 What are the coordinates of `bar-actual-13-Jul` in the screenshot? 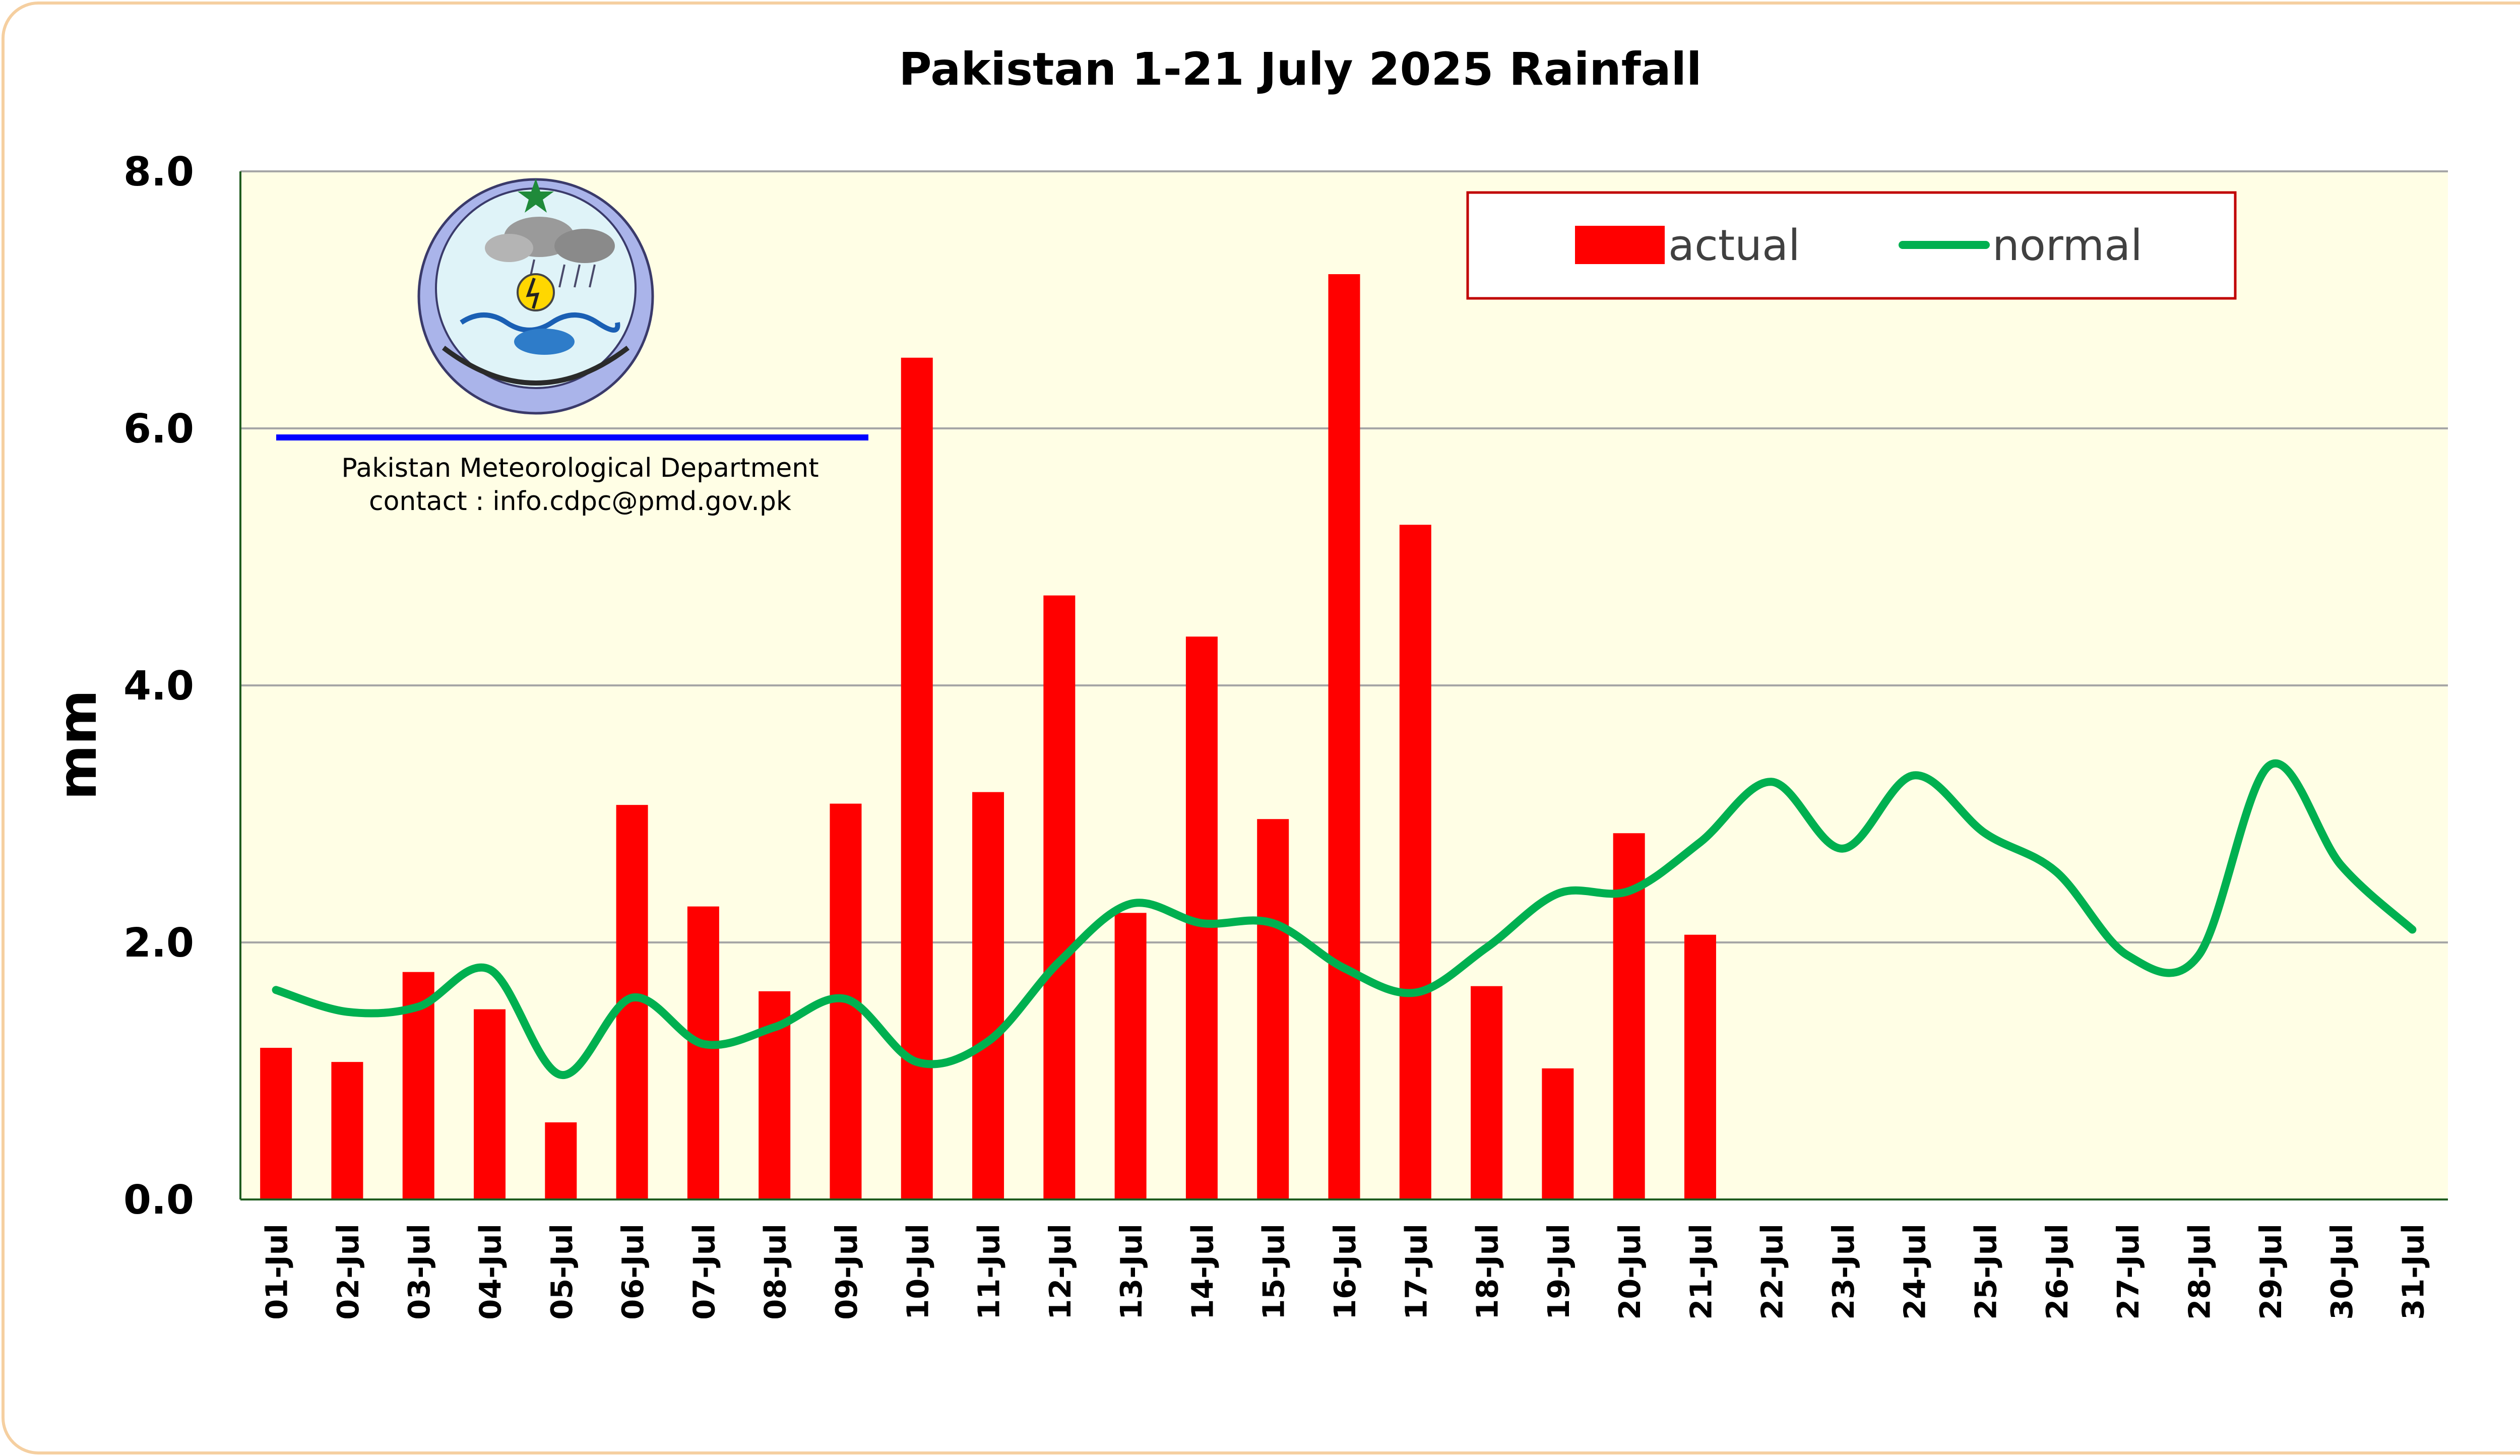 It's located at (1130, 1056).